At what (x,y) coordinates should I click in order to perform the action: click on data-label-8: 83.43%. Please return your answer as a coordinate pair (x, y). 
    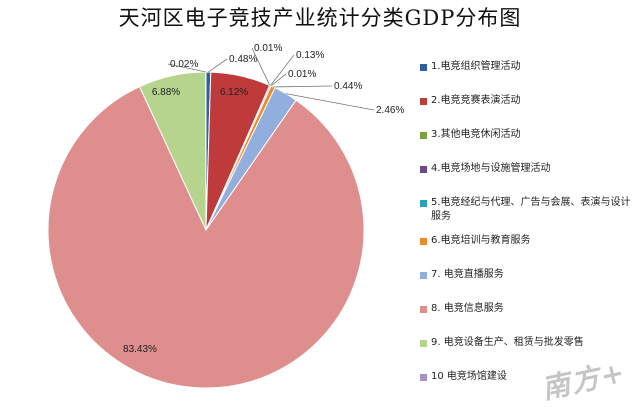
    Looking at the image, I should click on (140, 349).